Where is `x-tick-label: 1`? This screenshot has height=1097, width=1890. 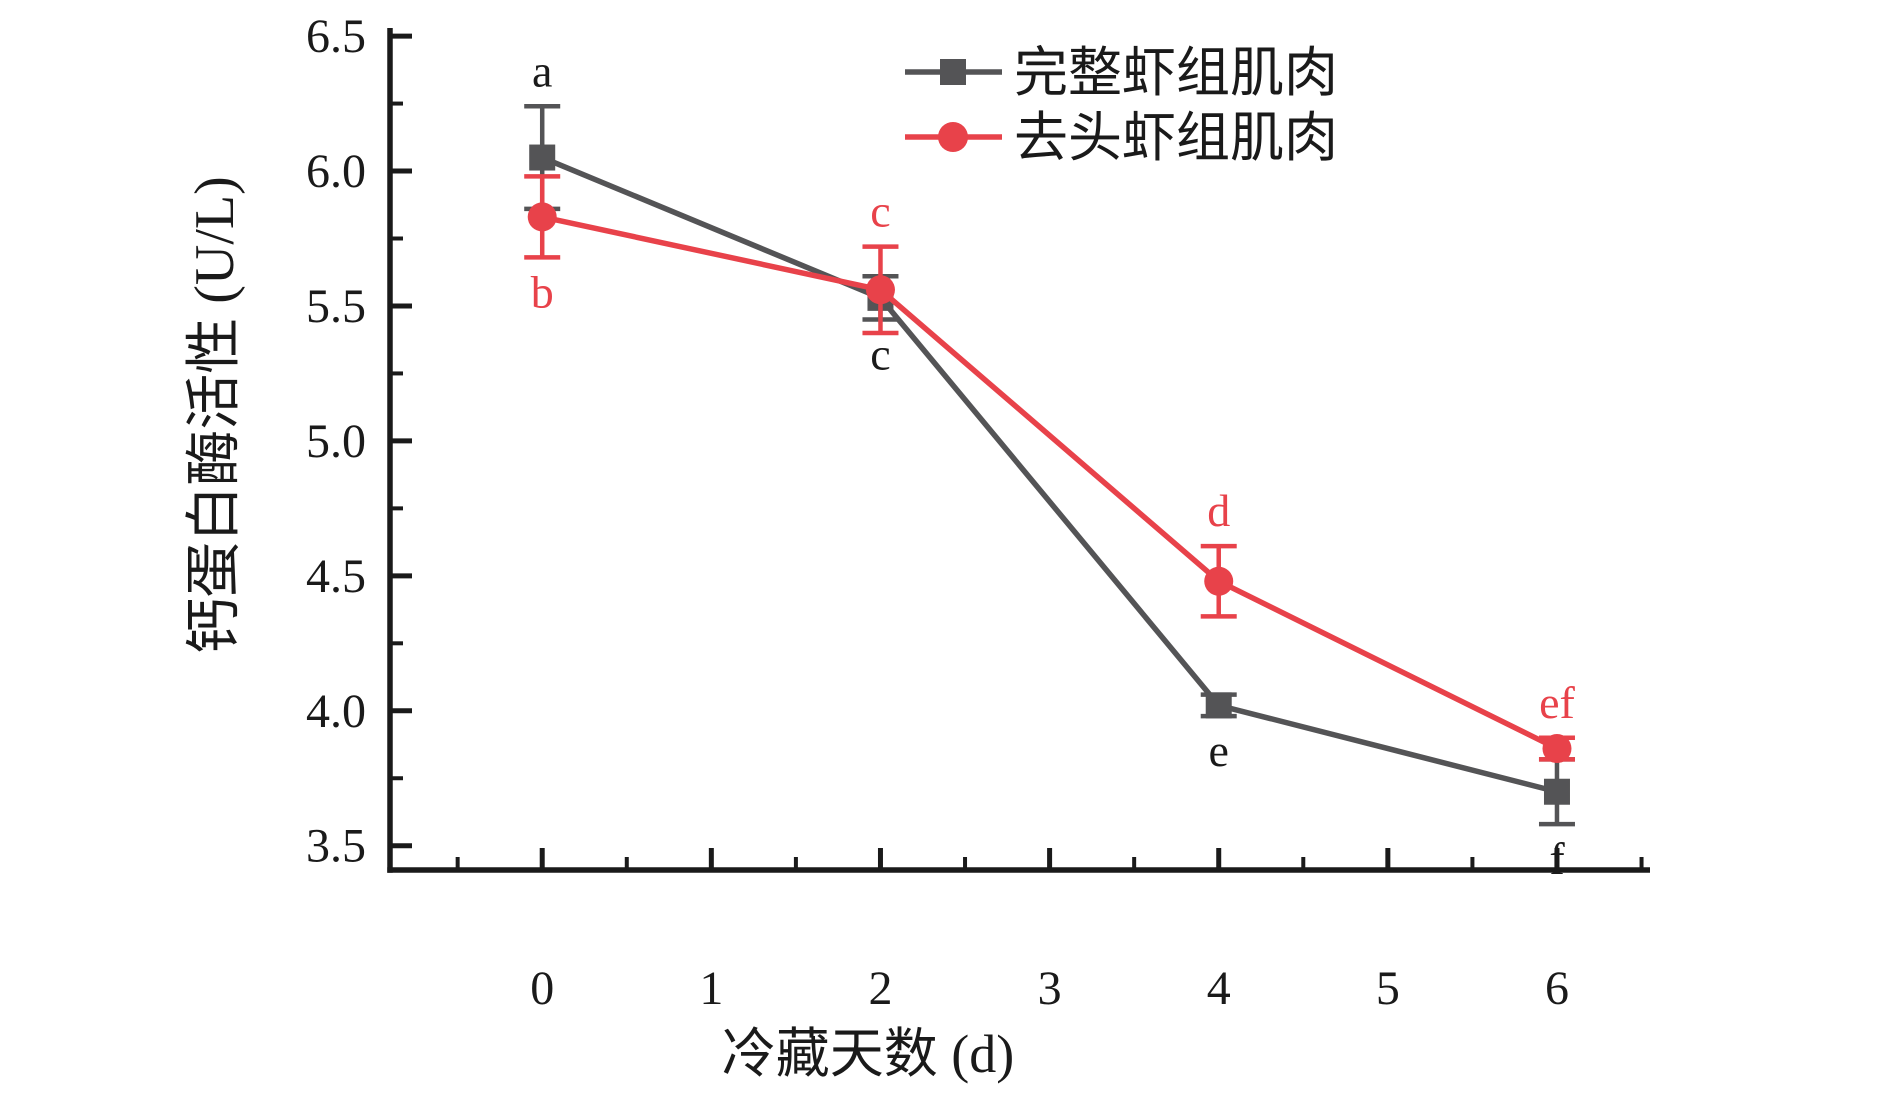
x-tick-label: 1 is located at coordinates (711, 988).